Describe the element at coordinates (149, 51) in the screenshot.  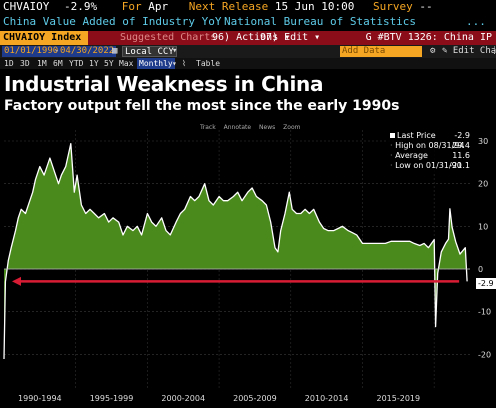
I see `currency-select: Local CCY` at that location.